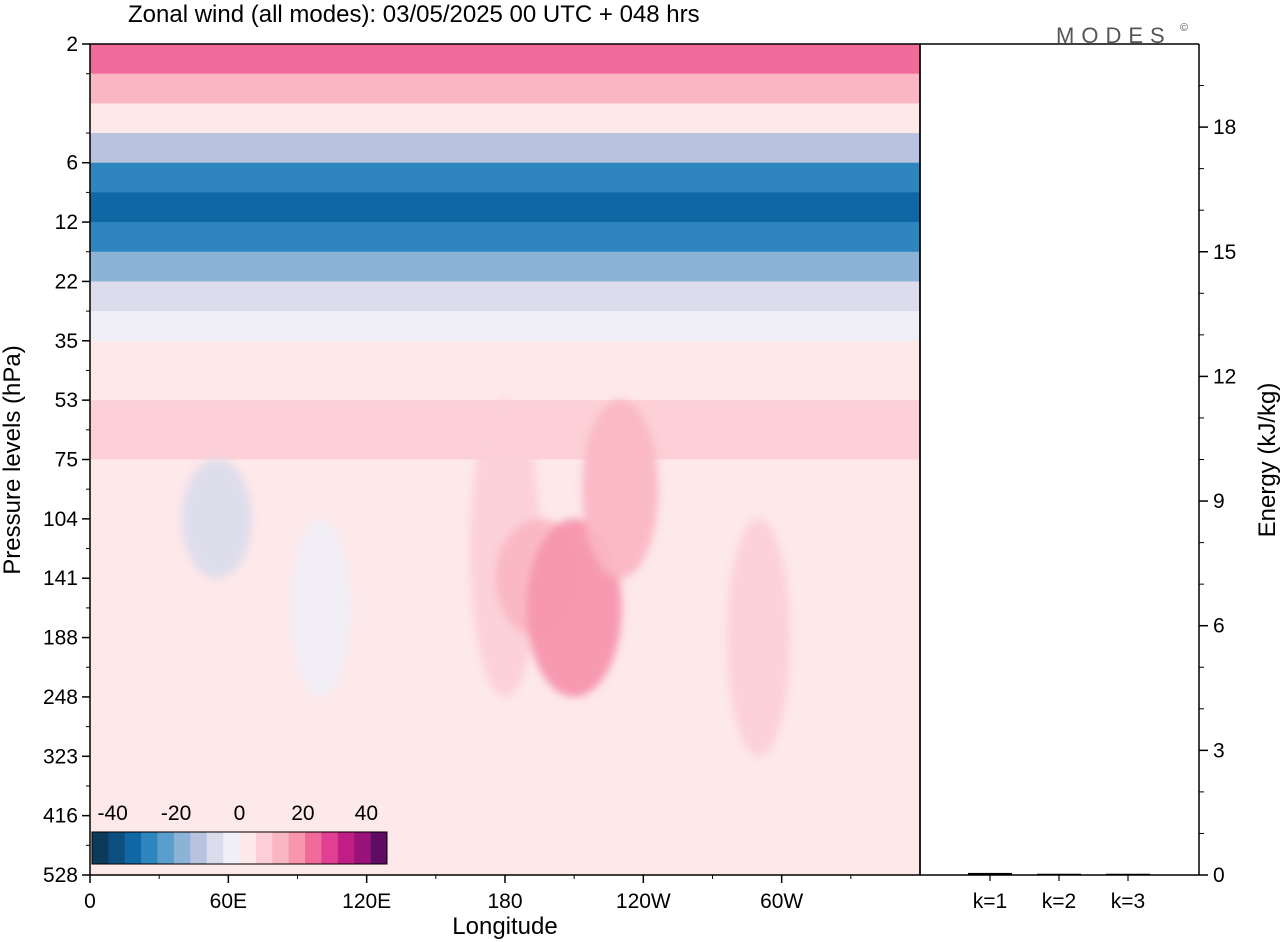 The image size is (1280, 942). What do you see at coordinates (72, 44) in the screenshot?
I see `y-tick-label: 2` at bounding box center [72, 44].